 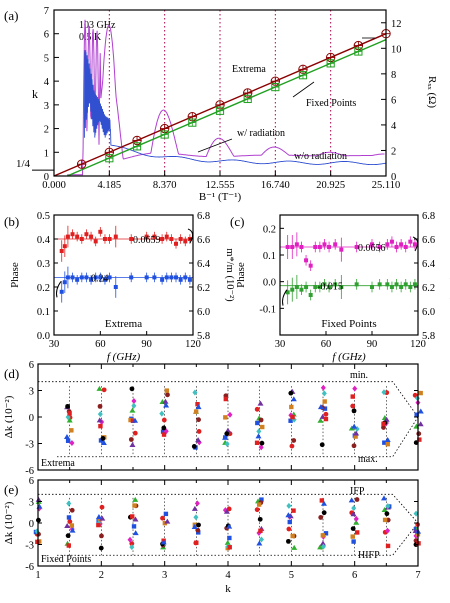 I want to click on y-tick-label: 3, so click(x=31, y=503).